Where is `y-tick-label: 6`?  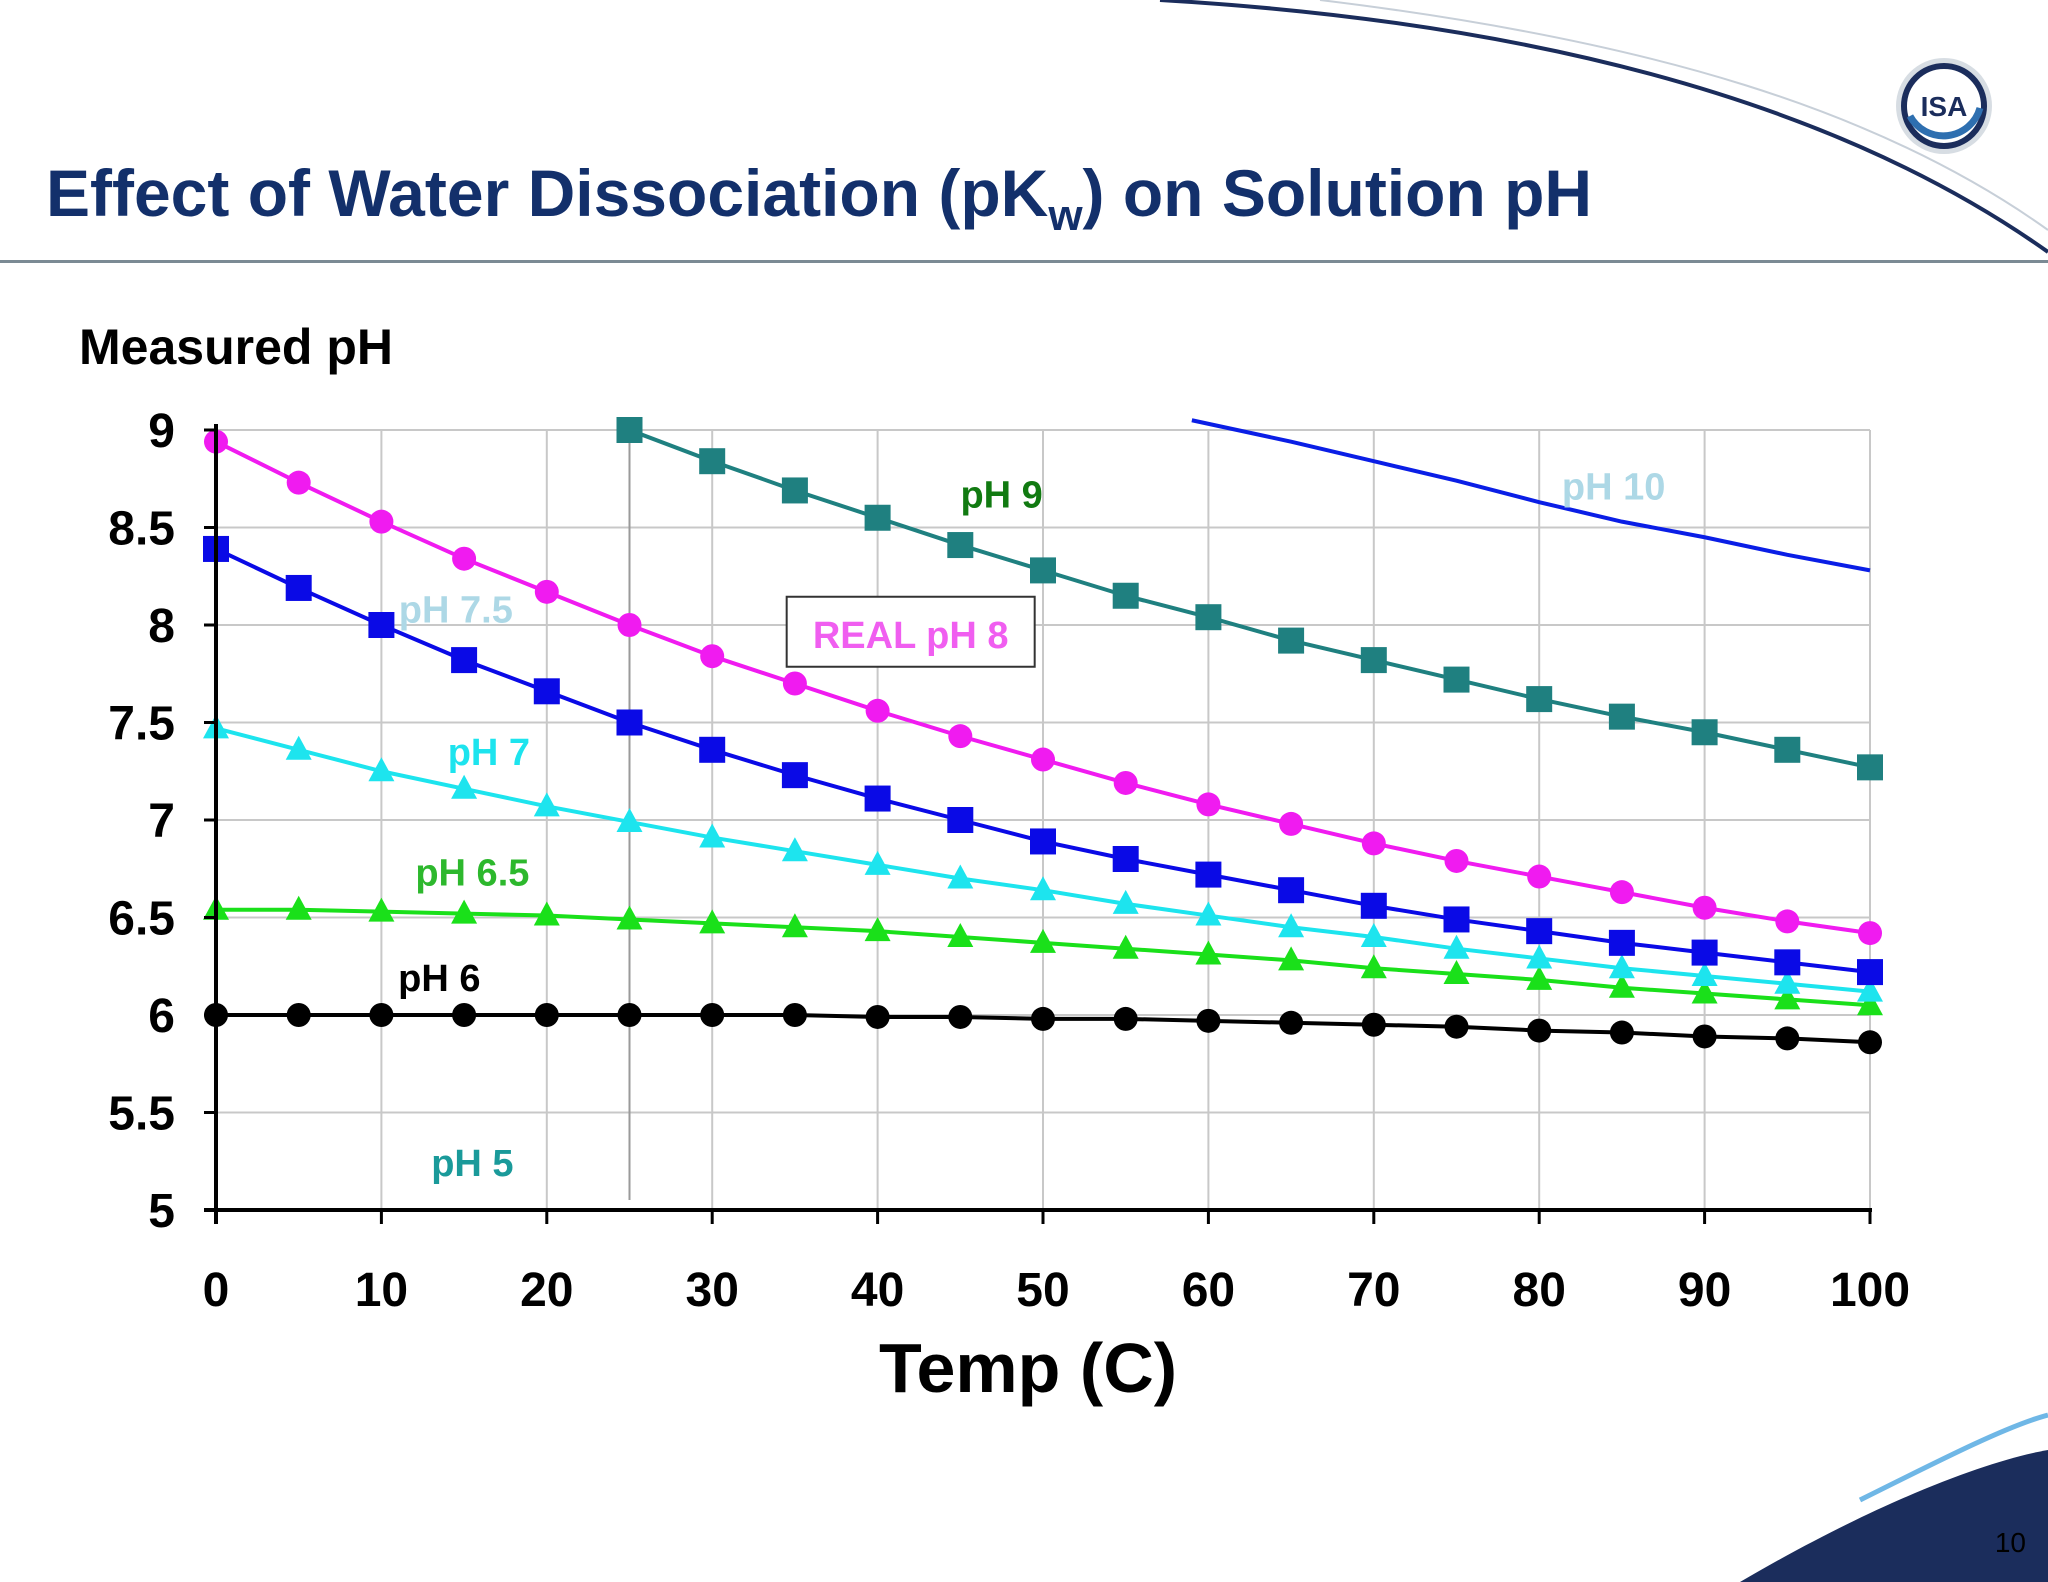 y-tick-label: 6 is located at coordinates (161, 1016).